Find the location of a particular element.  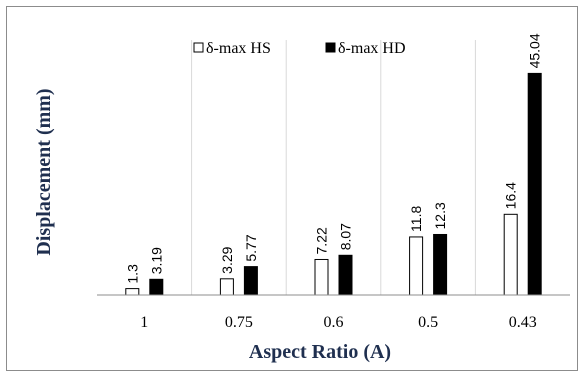

bar-hd-0.43 is located at coordinates (534, 184).